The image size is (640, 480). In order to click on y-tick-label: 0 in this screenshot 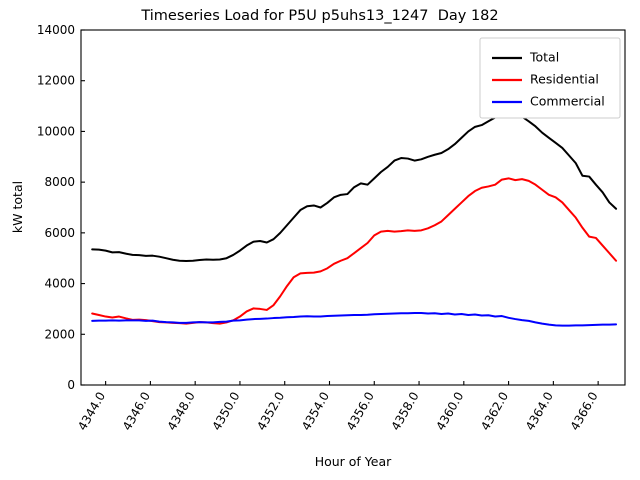, I will do `click(71, 385)`.